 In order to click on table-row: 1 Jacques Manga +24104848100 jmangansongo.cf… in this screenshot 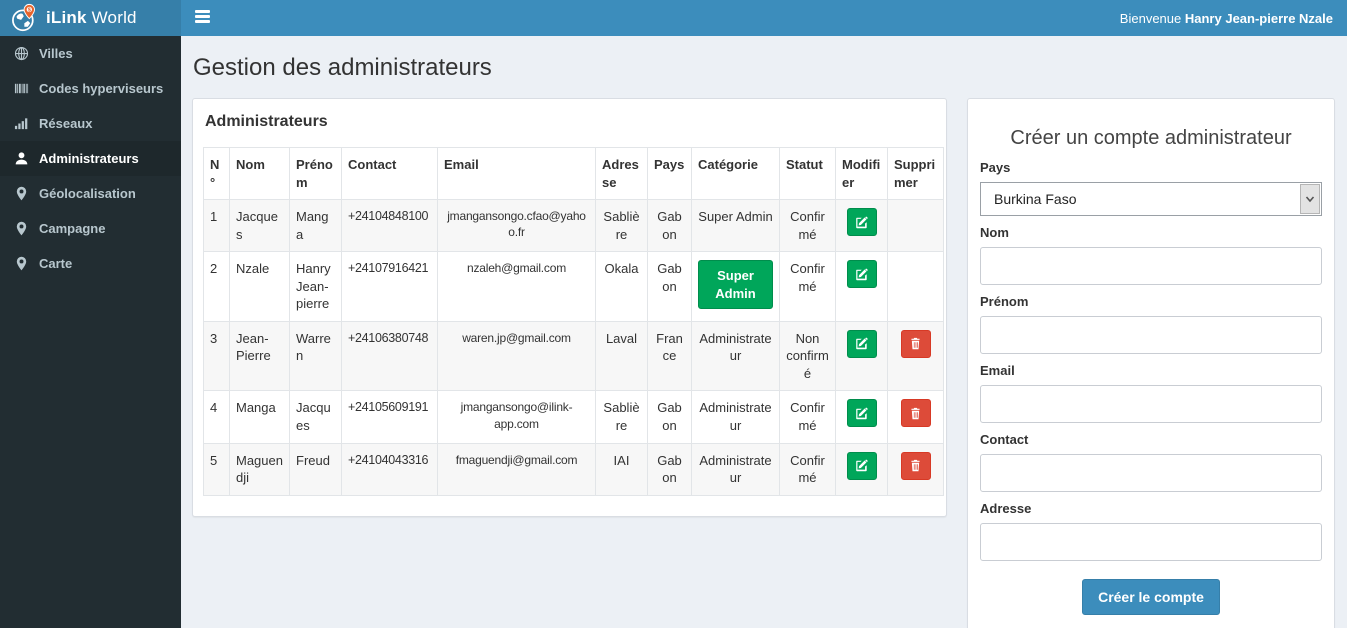, I will do `click(573, 226)`.